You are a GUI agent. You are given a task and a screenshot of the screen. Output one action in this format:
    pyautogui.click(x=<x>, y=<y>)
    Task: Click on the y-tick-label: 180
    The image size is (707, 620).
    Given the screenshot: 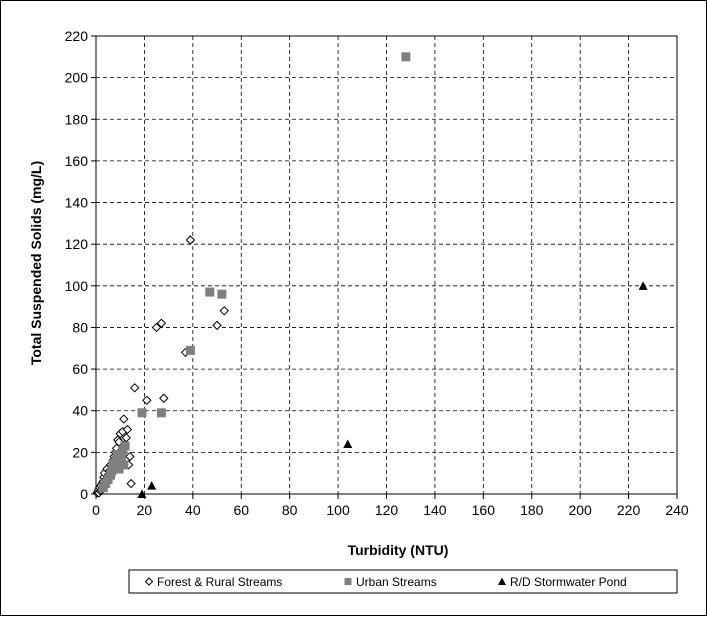 What is the action you would take?
    pyautogui.click(x=77, y=119)
    